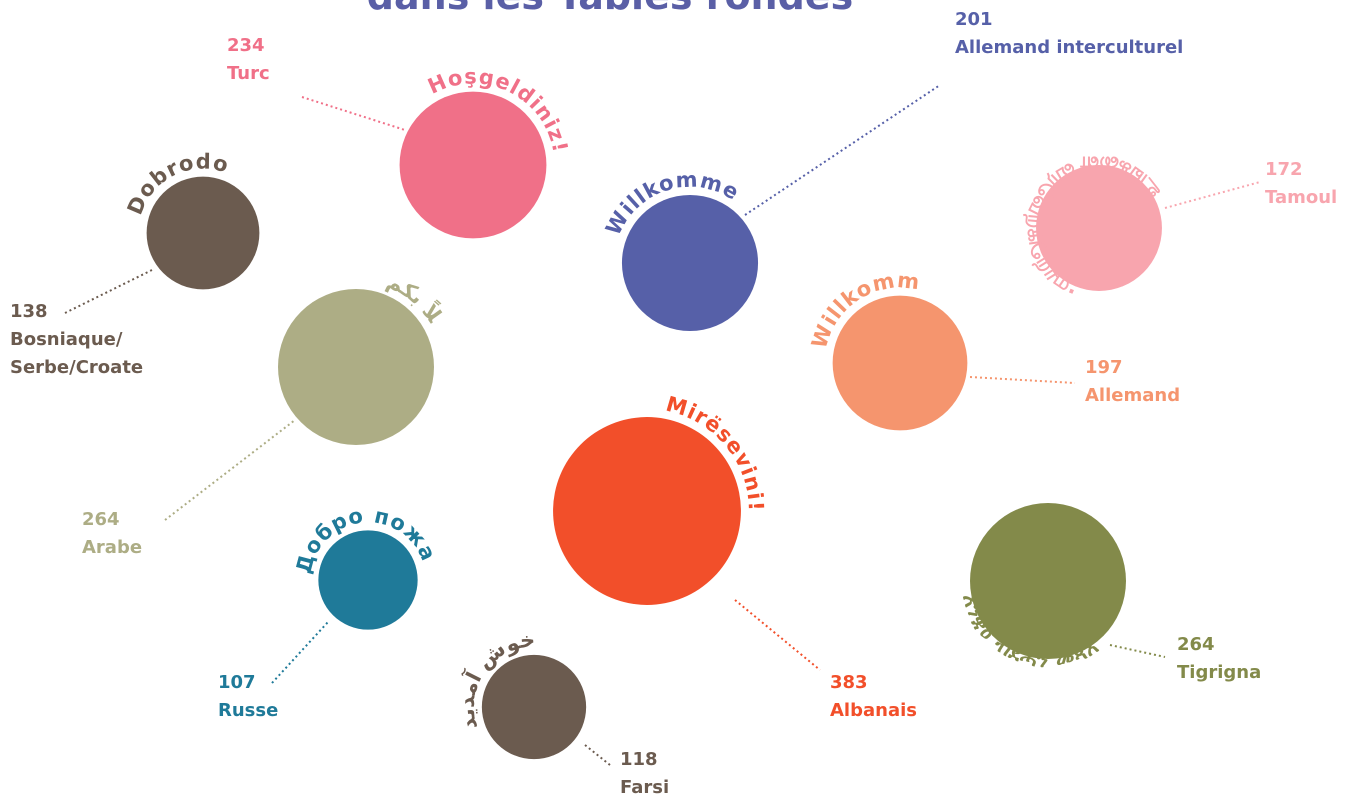 Image resolution: width=1347 pixels, height=802 pixels. What do you see at coordinates (246, 45) in the screenshot?
I see `value-label: 234` at bounding box center [246, 45].